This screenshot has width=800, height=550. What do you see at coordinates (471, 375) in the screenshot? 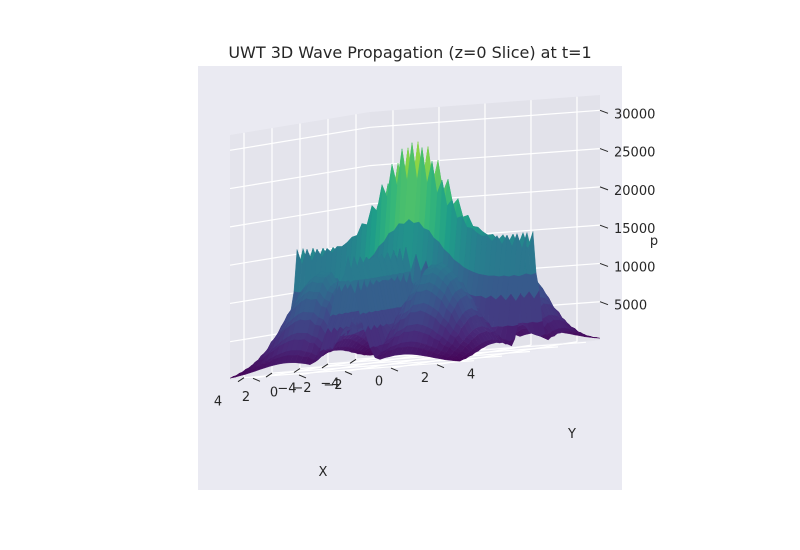
I see `y-tick-label: 4` at bounding box center [471, 375].